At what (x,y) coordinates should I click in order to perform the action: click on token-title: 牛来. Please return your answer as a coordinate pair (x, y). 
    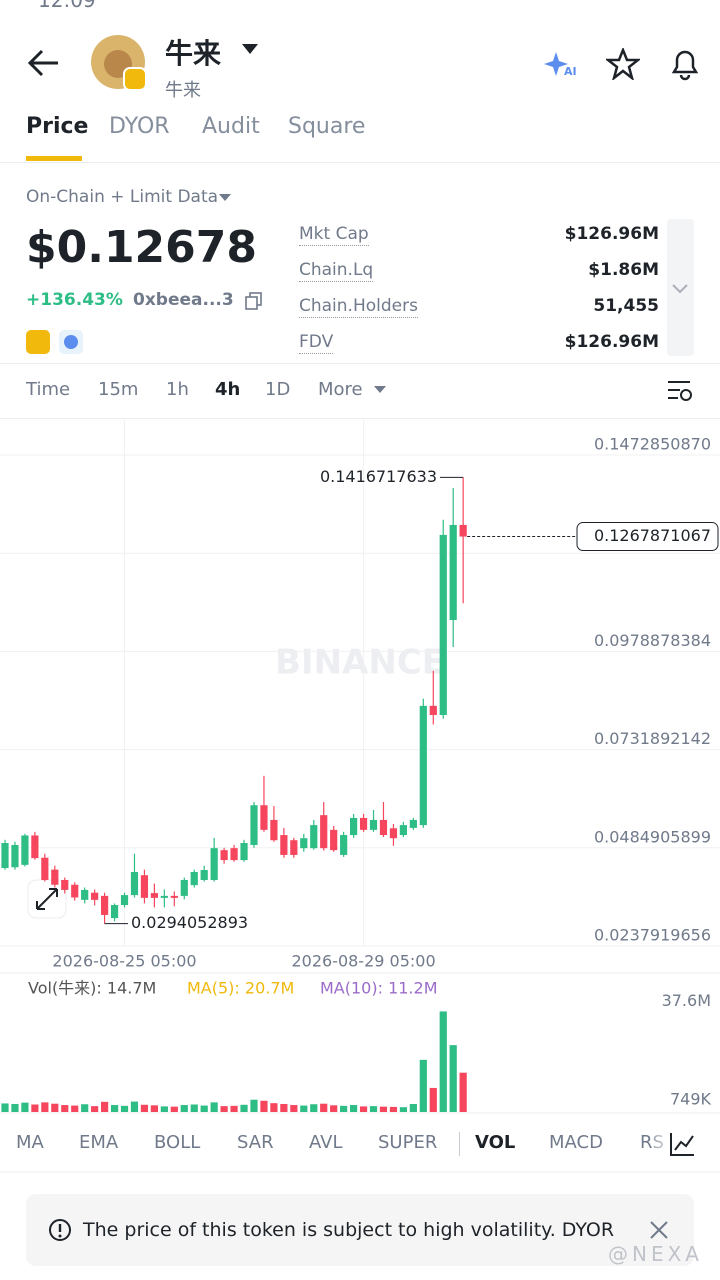
    Looking at the image, I should click on (193, 53).